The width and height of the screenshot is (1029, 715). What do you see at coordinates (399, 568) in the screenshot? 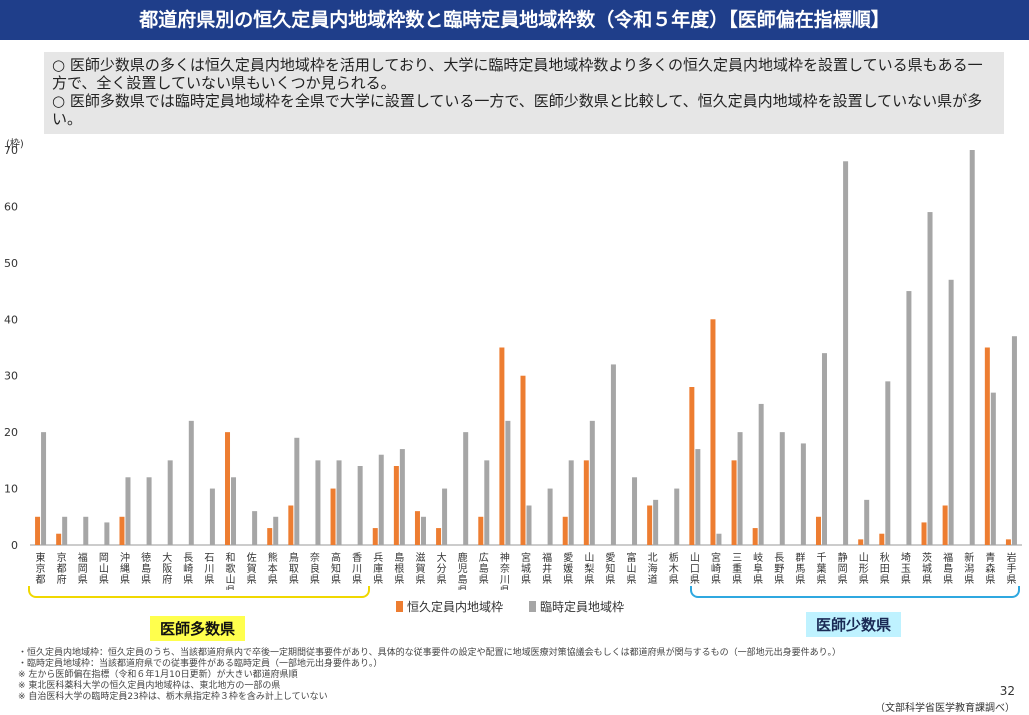
I see `category-label: 島根県` at bounding box center [399, 568].